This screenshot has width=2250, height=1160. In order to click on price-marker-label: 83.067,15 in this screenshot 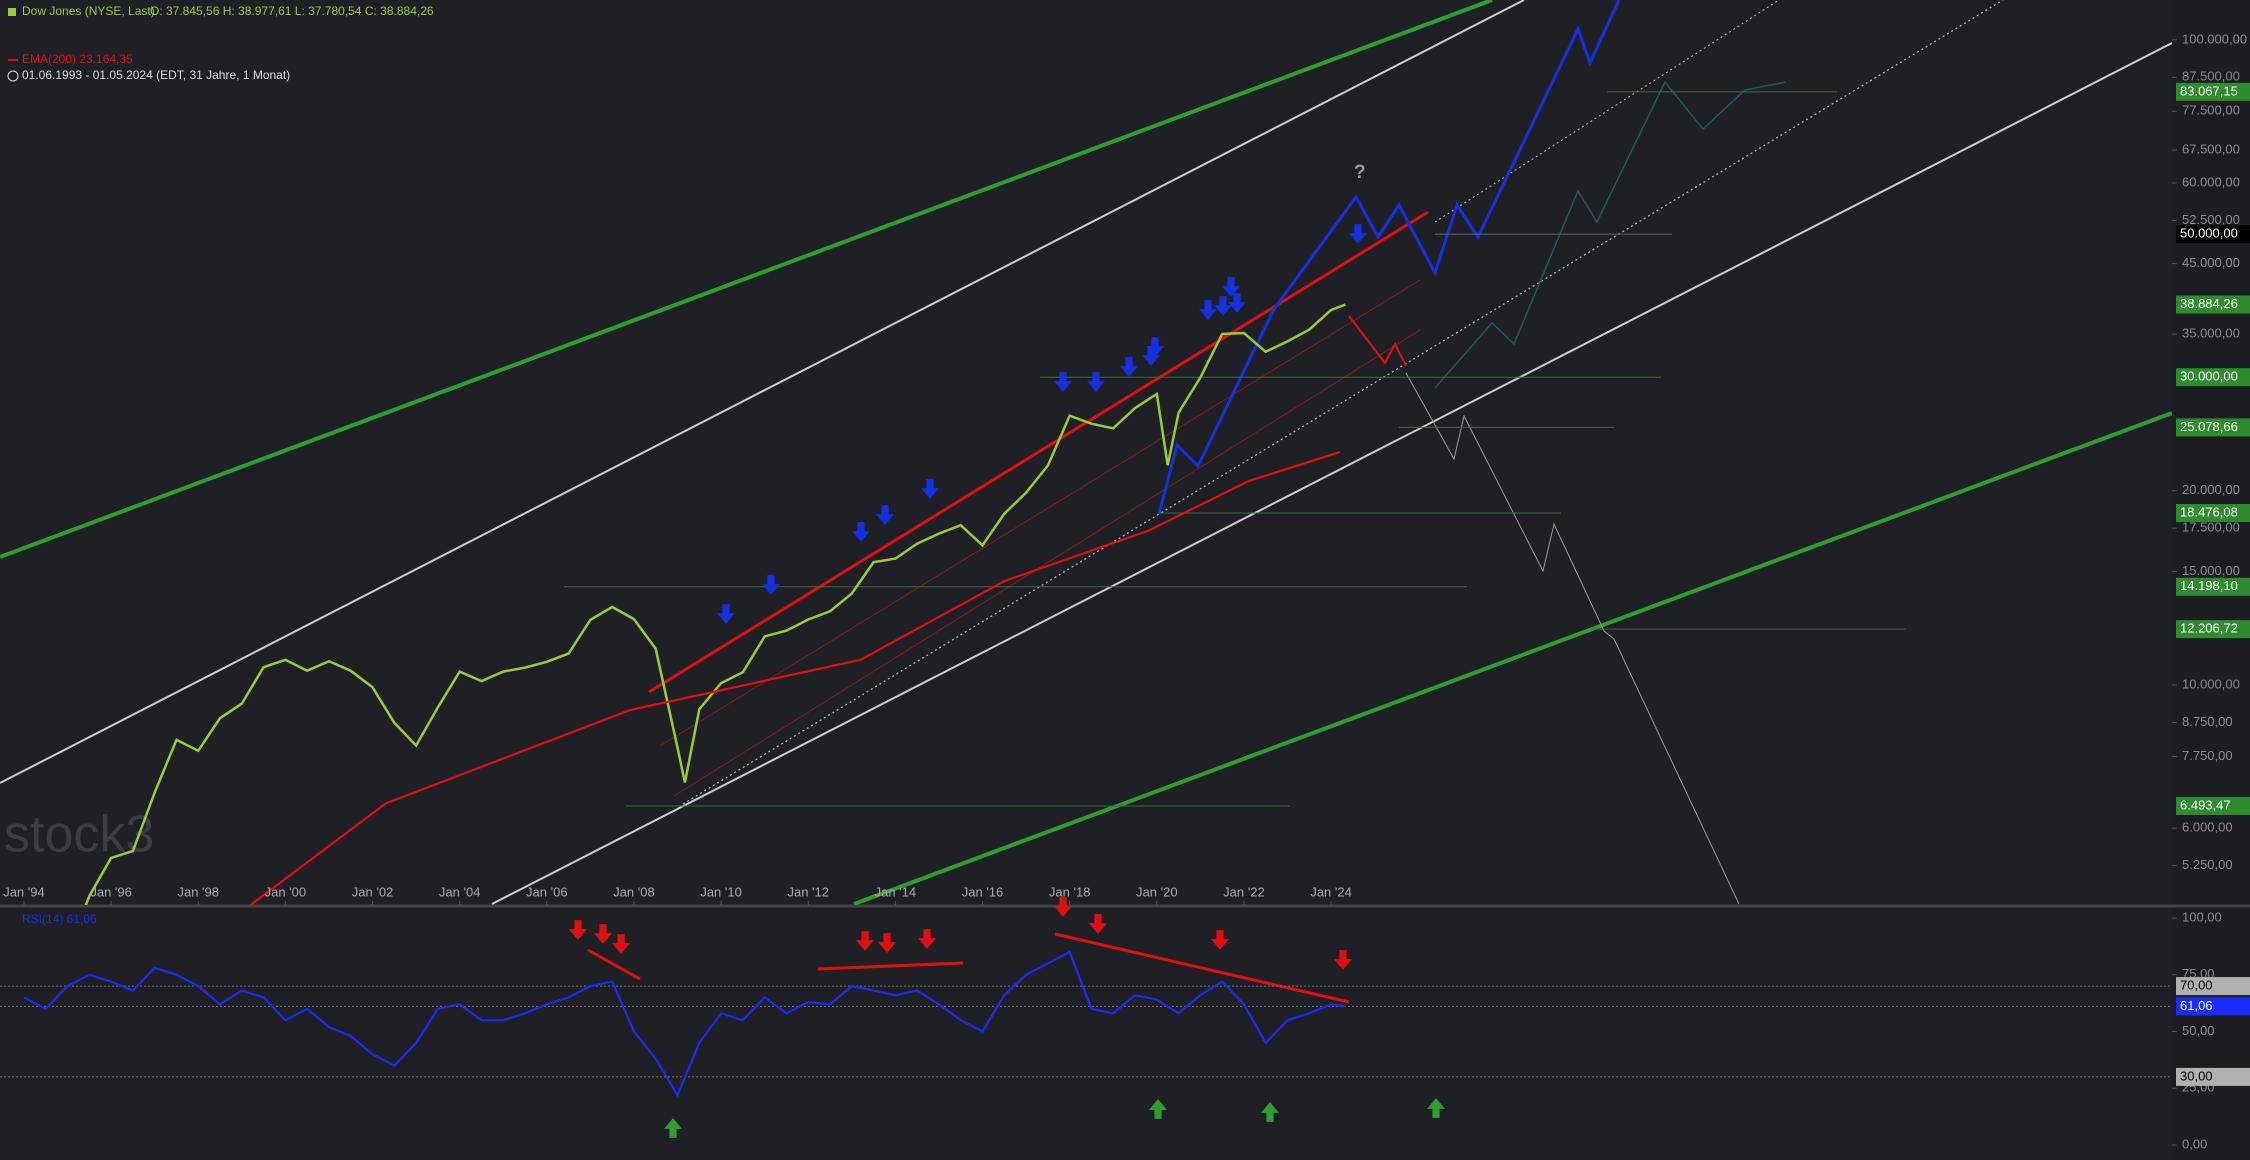, I will do `click(2209, 90)`.